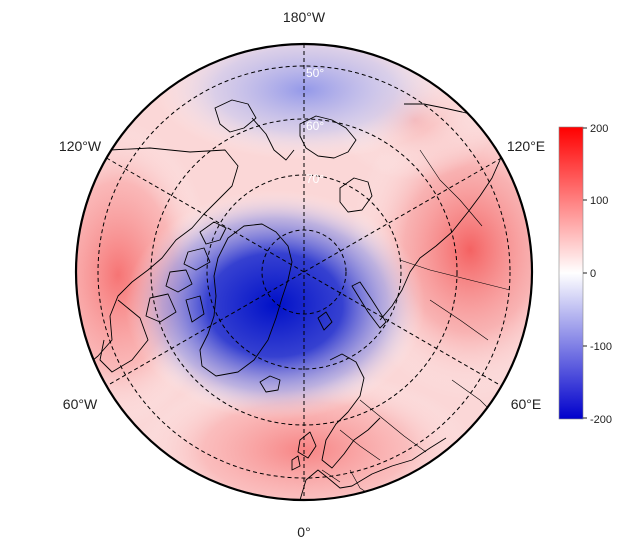  I want to click on country-borders-asia, so click(455, 285).